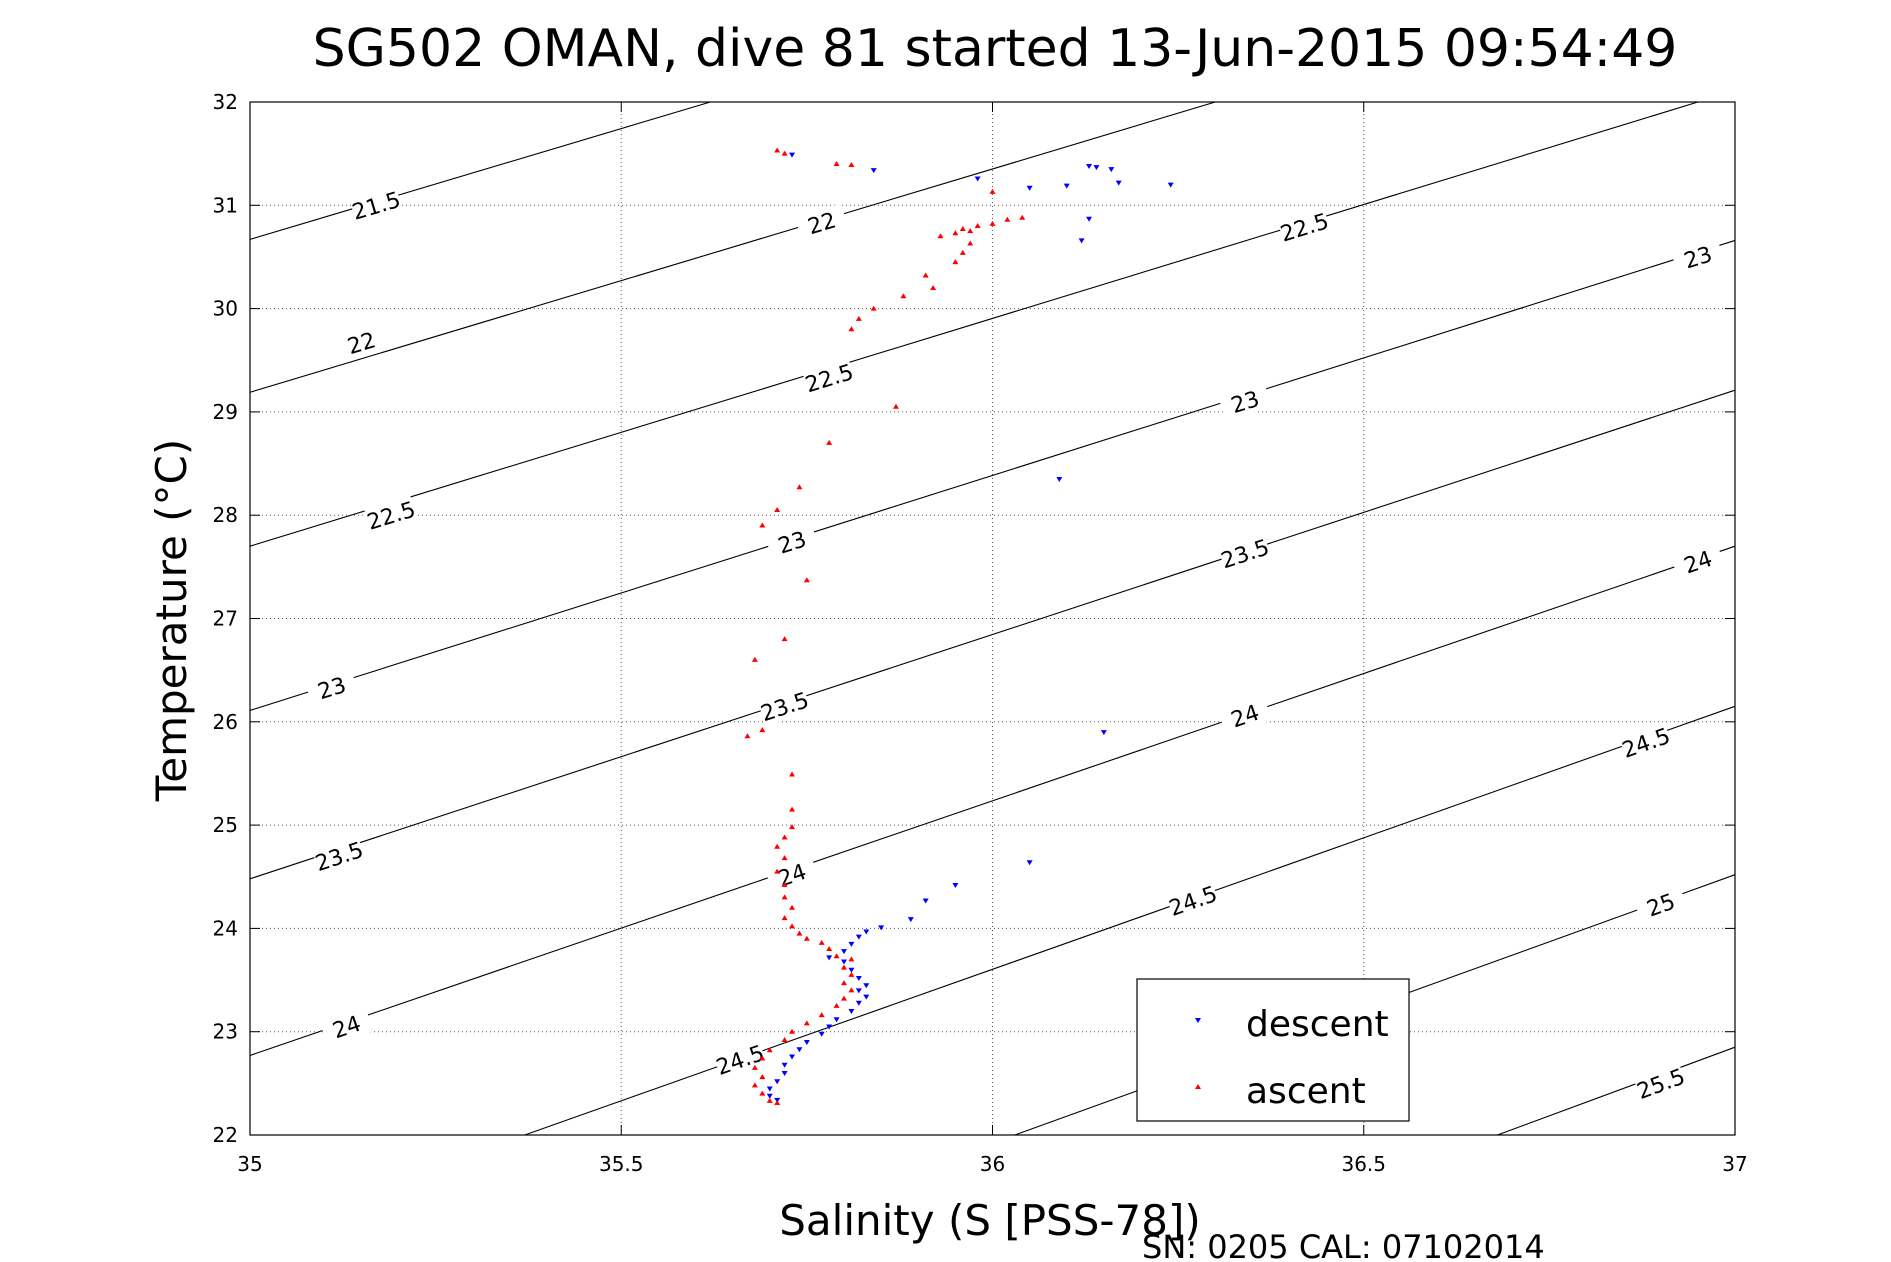 The width and height of the screenshot is (1891, 1262). I want to click on x-tick-label: 36, so click(992, 1164).